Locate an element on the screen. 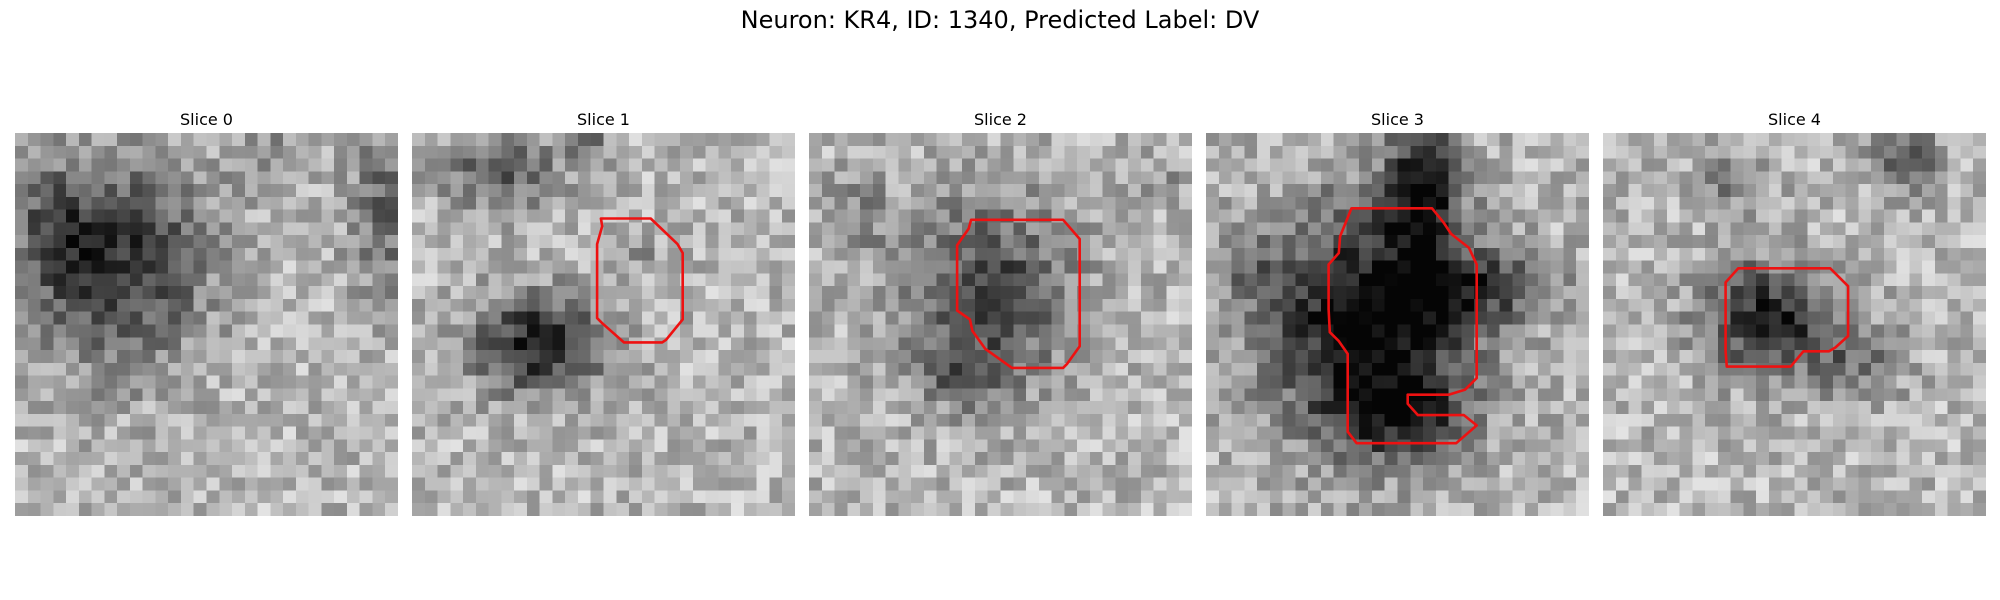  slice-title: Slice 1 is located at coordinates (603, 119).